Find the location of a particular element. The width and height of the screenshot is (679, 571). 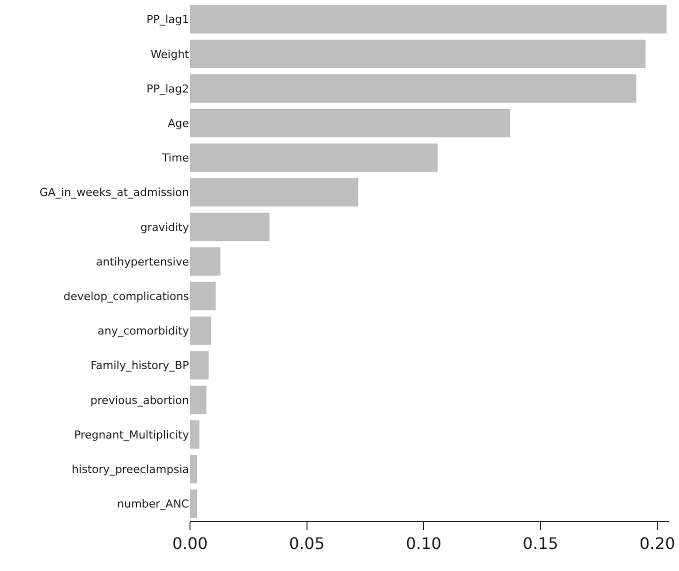

y-tick-label: PP_lag1 is located at coordinates (167, 19).